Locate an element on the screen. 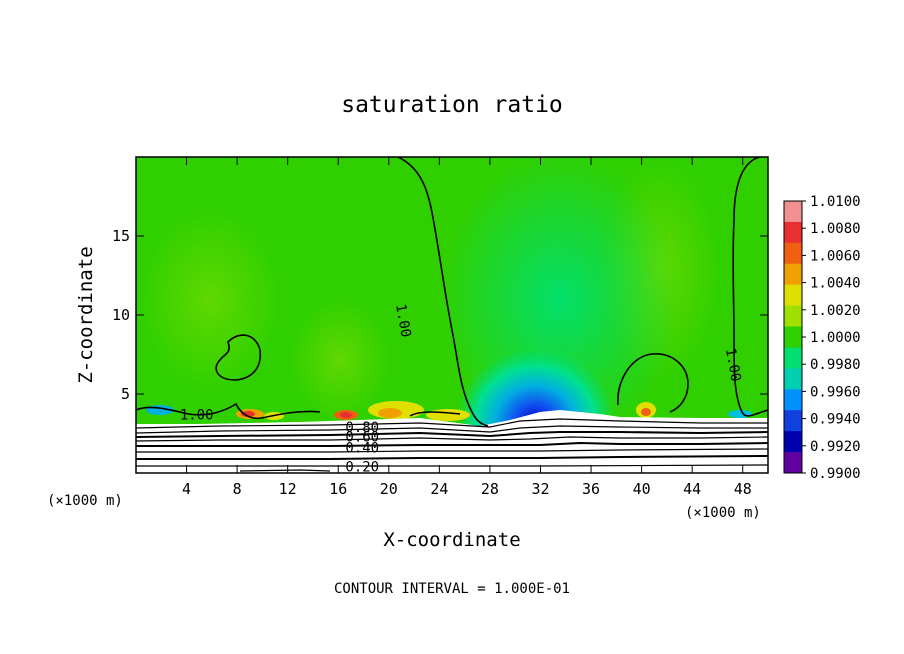  colorbar-label: 0.9960 is located at coordinates (835, 392).